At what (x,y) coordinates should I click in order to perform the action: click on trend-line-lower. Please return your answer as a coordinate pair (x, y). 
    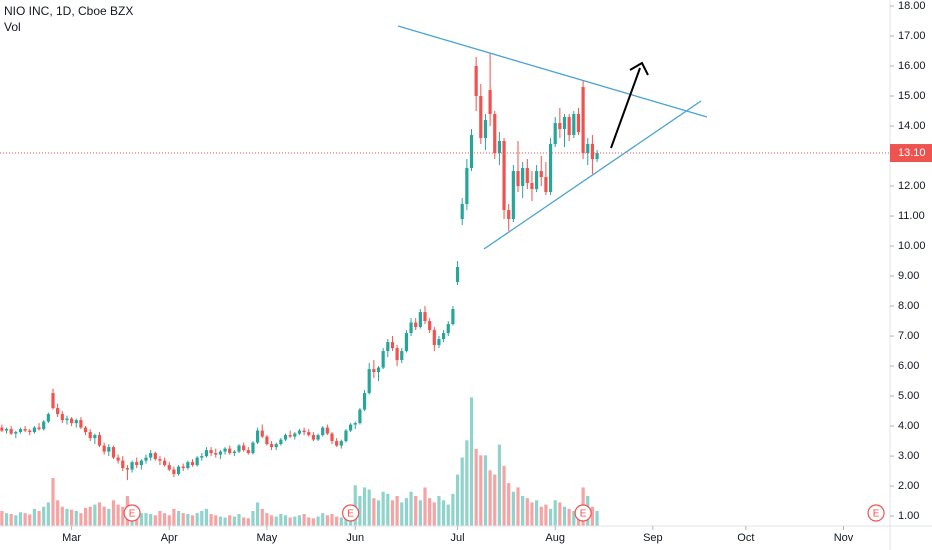
    Looking at the image, I should click on (592, 175).